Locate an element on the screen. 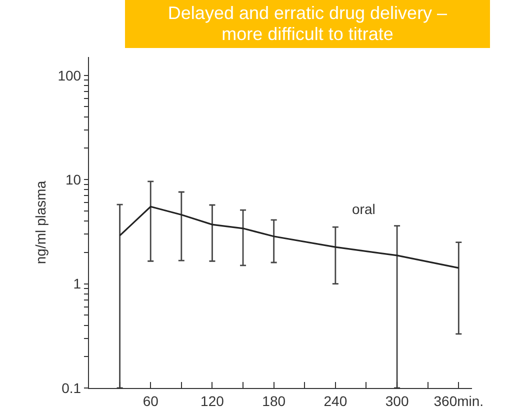 This screenshot has width=509, height=415. x-tick-label: 120 is located at coordinates (212, 400).